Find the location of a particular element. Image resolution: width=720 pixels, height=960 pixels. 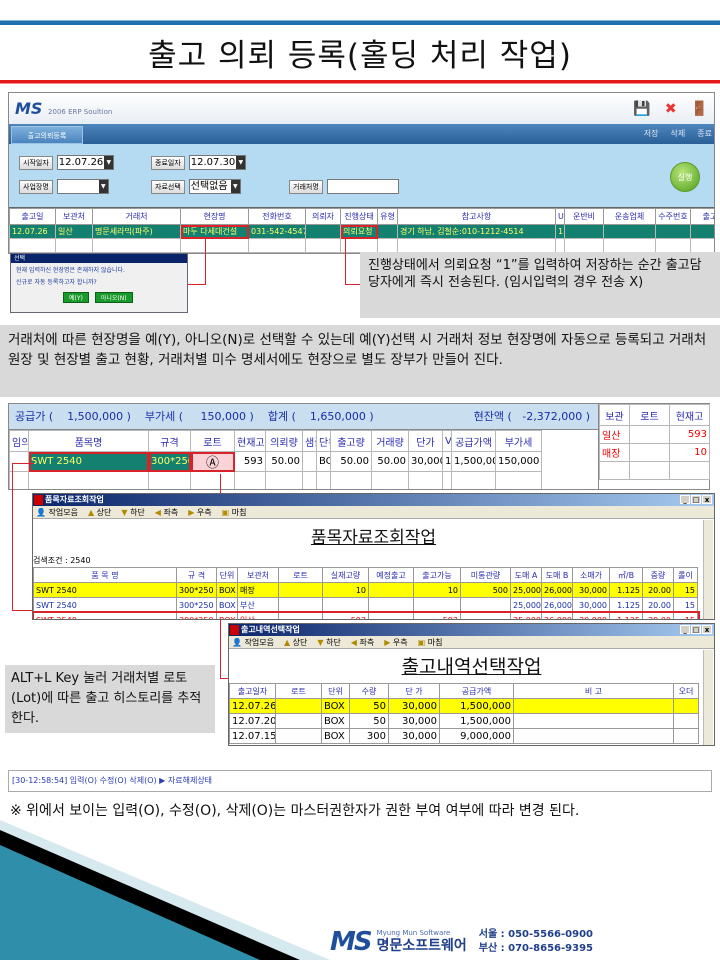

column-header: 규격 is located at coordinates (169, 441).